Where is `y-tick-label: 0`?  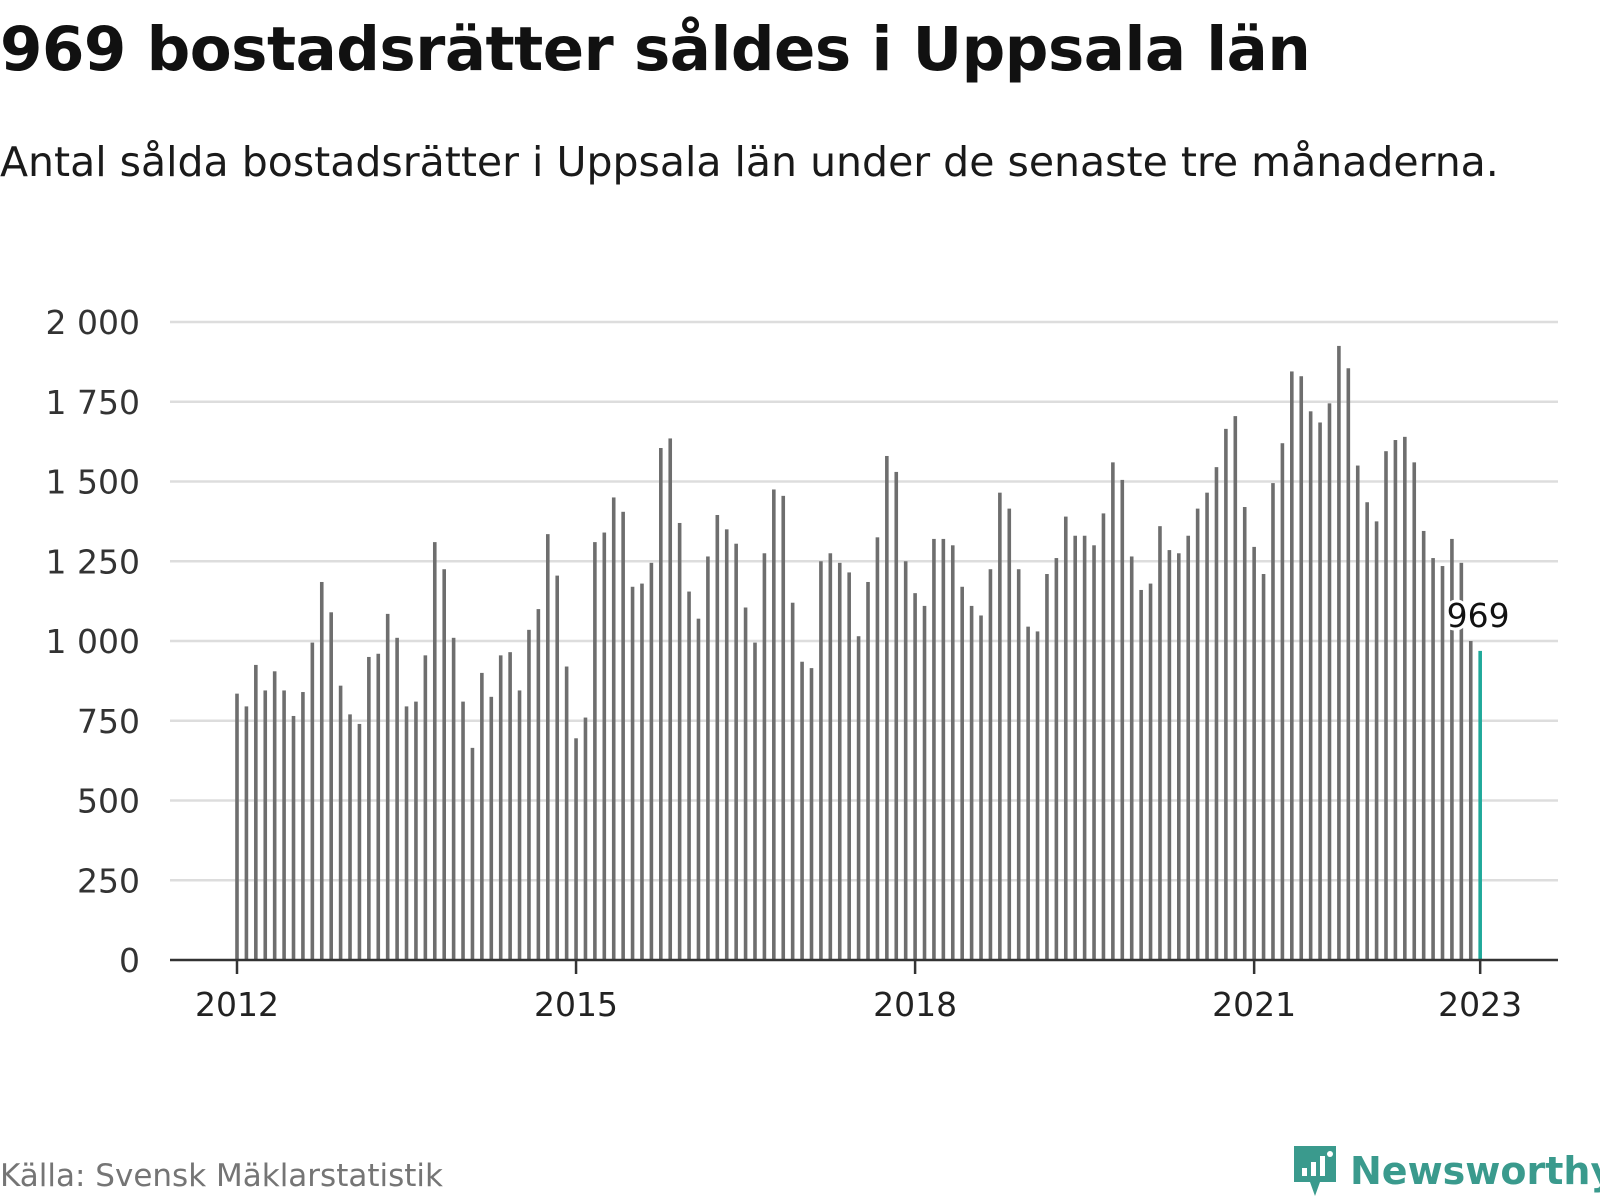
y-tick-label: 0 is located at coordinates (129, 960).